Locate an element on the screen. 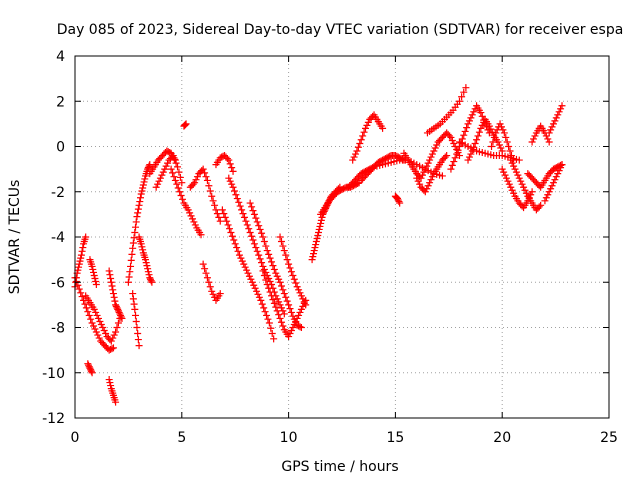  y-axis-label: SDTVAR / TECUs is located at coordinates (15, 237).